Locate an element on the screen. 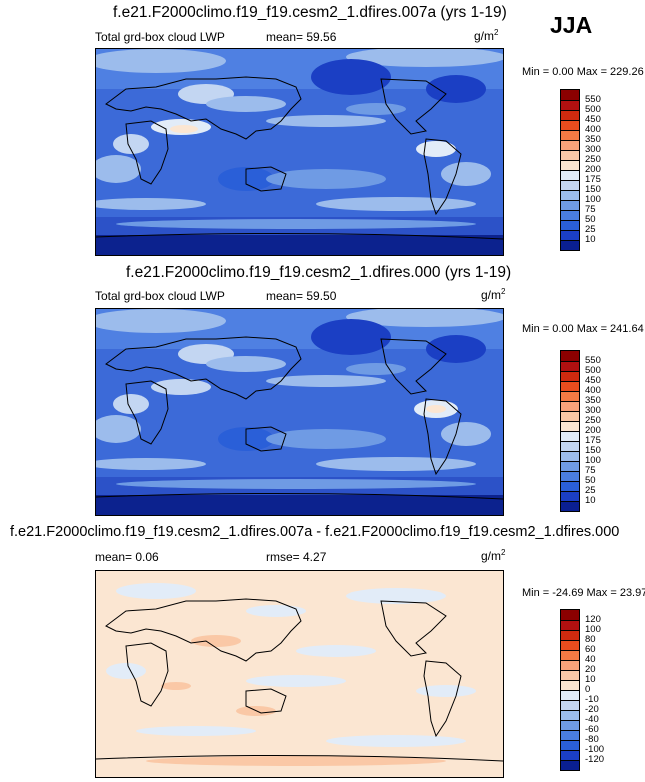 Image resolution: width=645 pixels, height=782 pixels. colorbar-tick-label: 250 is located at coordinates (593, 159).